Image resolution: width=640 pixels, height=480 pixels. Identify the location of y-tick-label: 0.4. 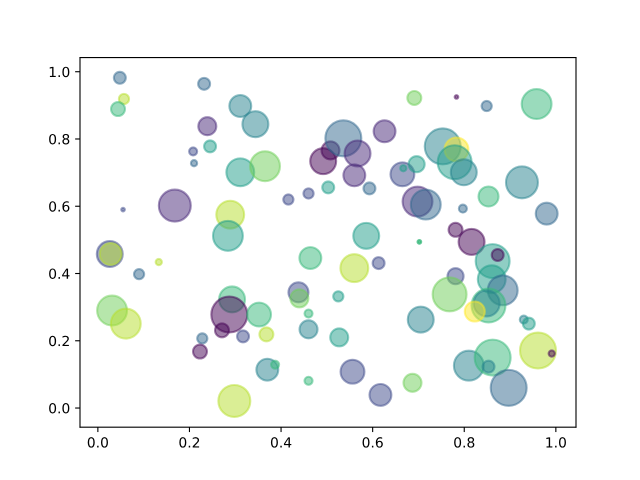
(59, 273).